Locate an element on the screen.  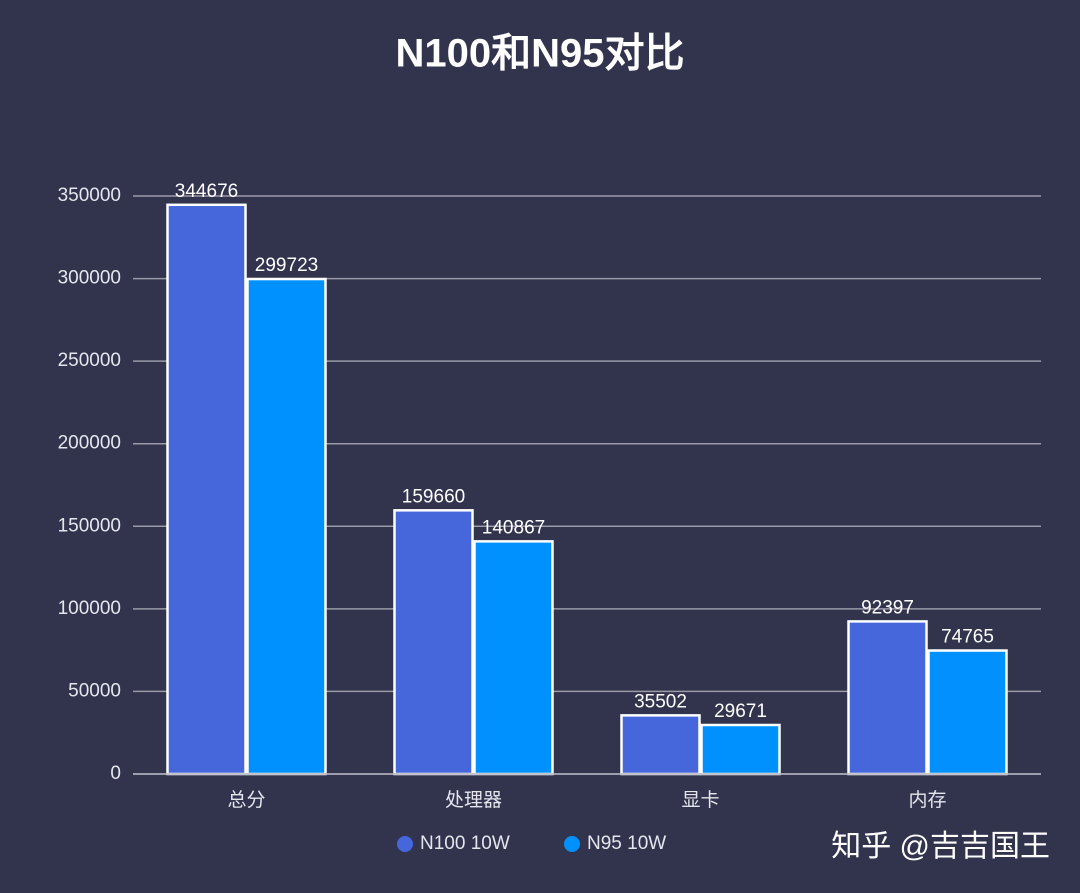
y-tick-label: 100000 is located at coordinates (89, 608).